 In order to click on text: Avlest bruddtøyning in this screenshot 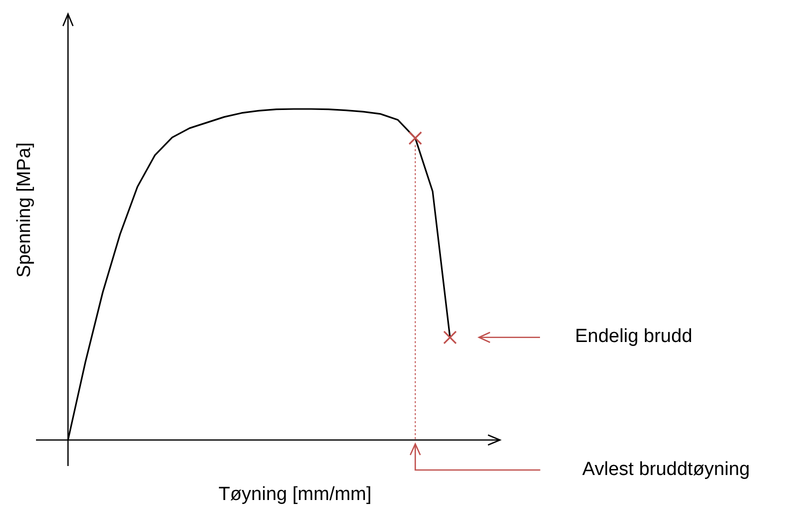, I will do `click(666, 470)`.